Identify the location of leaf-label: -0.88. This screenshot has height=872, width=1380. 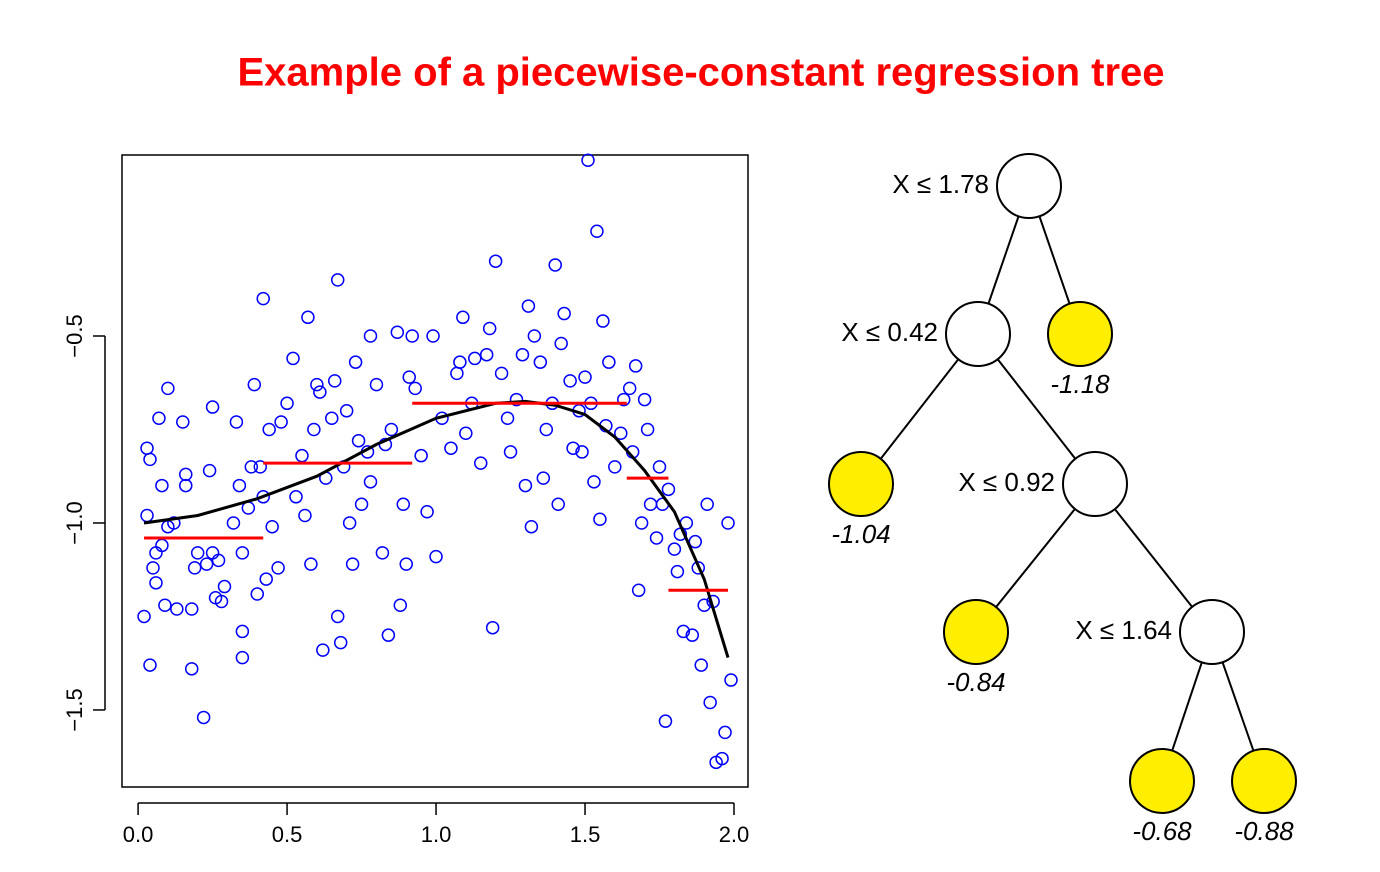
(1264, 831).